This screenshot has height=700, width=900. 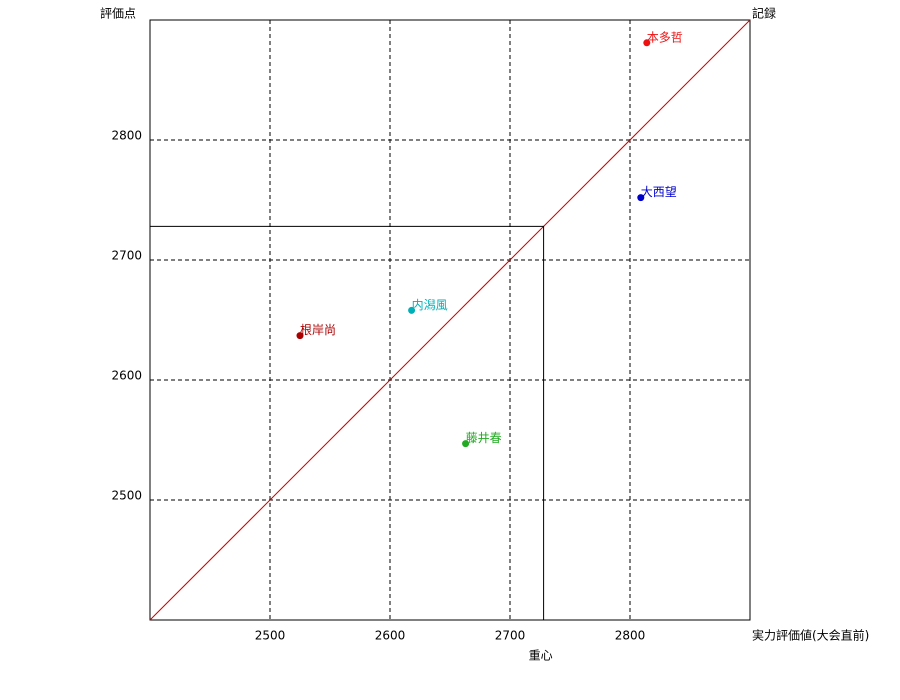 What do you see at coordinates (126, 376) in the screenshot?
I see `y-tick-label: 2600` at bounding box center [126, 376].